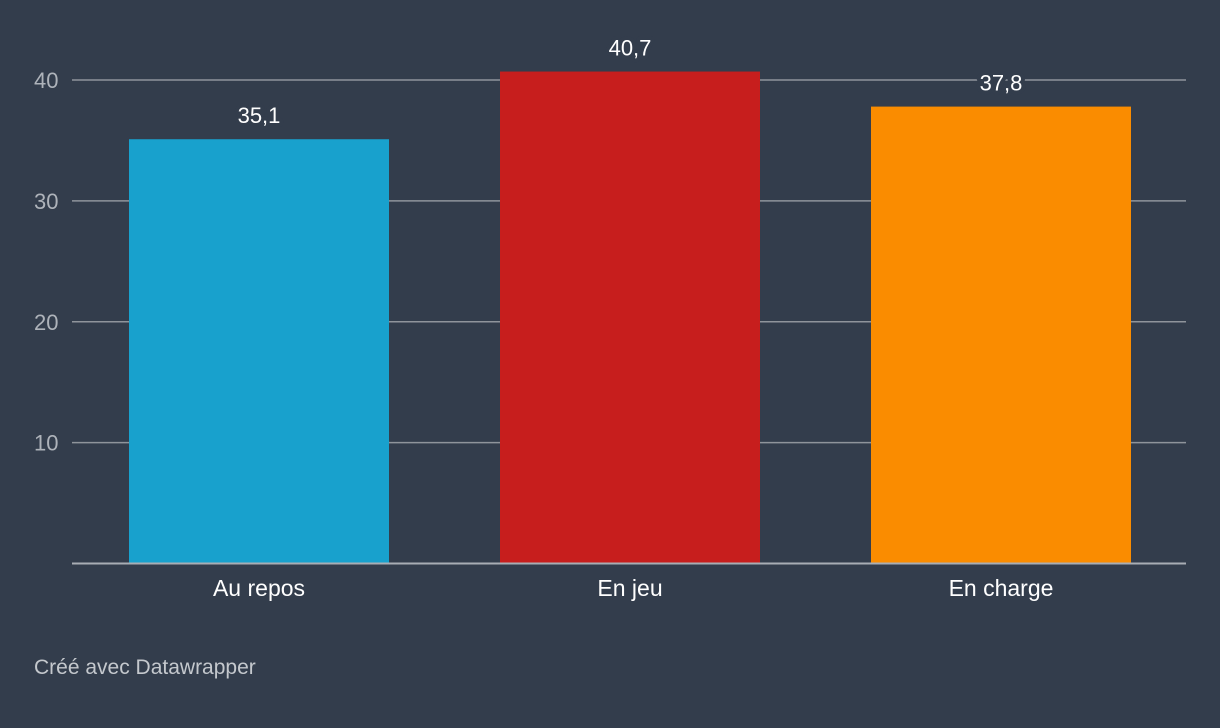  Describe the element at coordinates (145, 667) in the screenshot. I see `chart-credit: Créé avec Datawrapper` at that location.